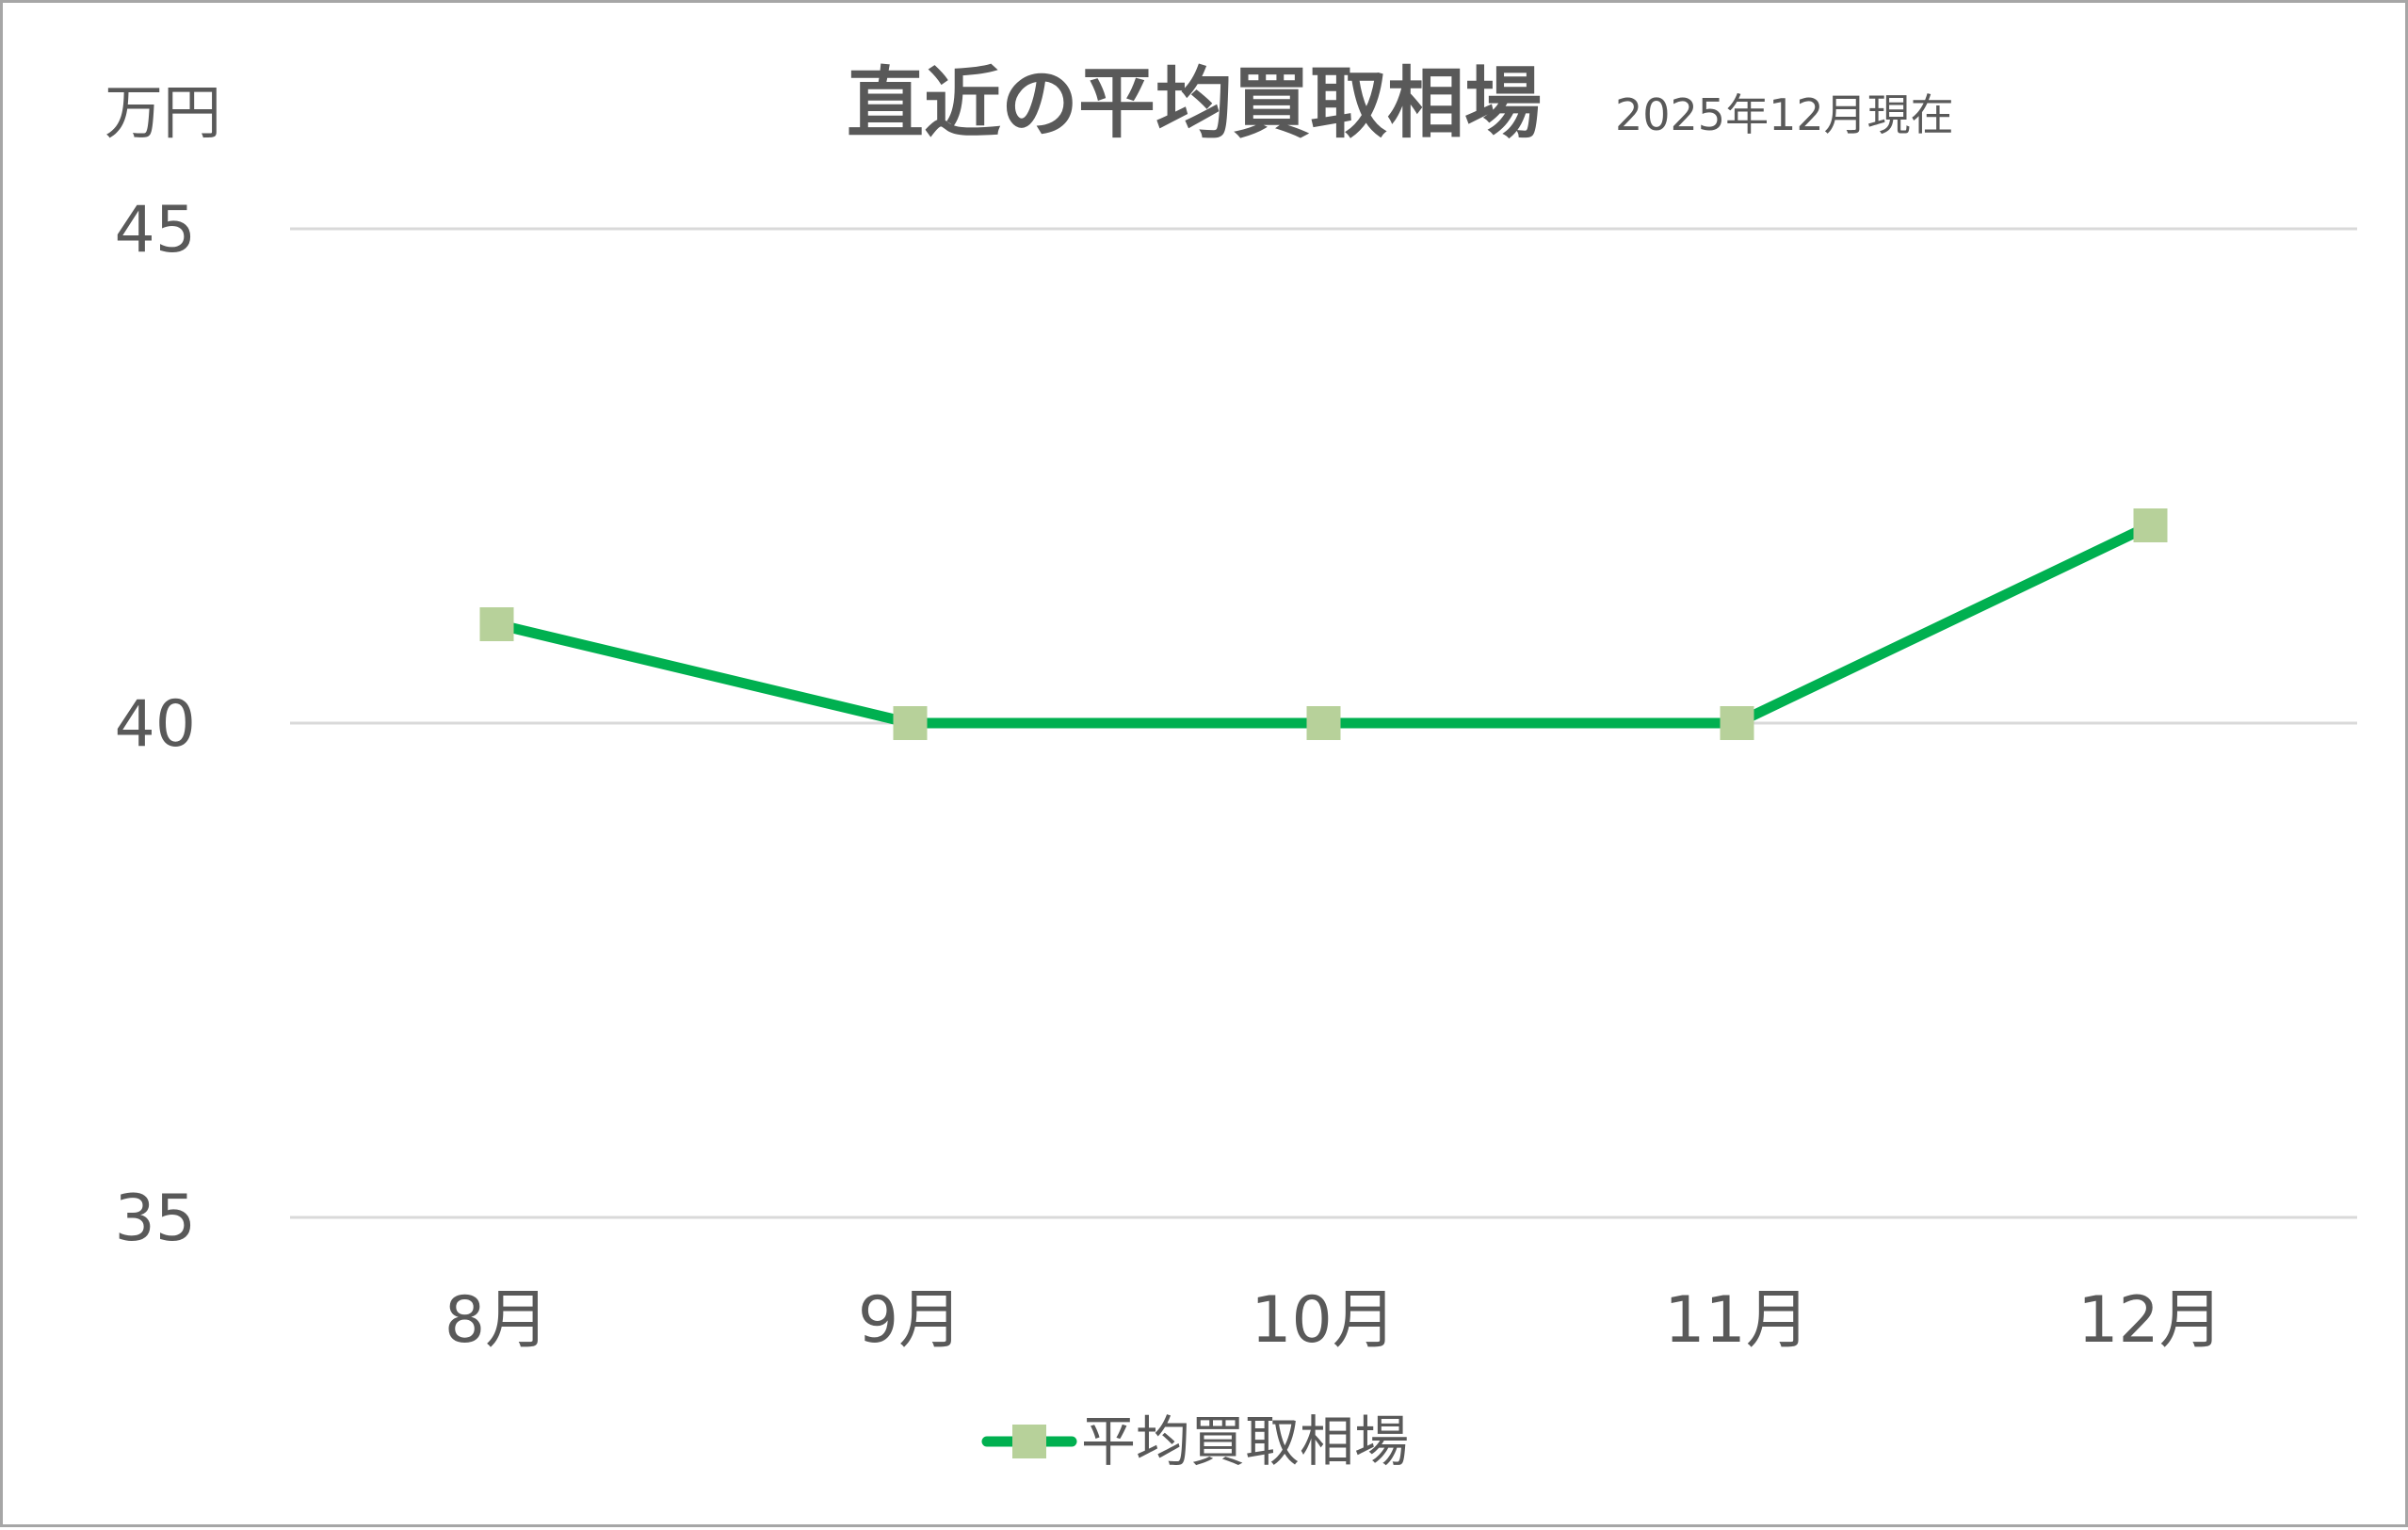  What do you see at coordinates (1245, 1441) in the screenshot?
I see `legend-label: 平均買取相場` at bounding box center [1245, 1441].